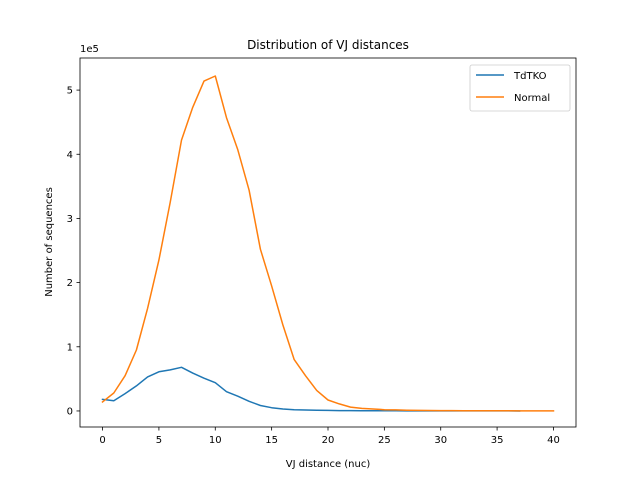  What do you see at coordinates (159, 440) in the screenshot?
I see `x-tick-label: 5` at bounding box center [159, 440].